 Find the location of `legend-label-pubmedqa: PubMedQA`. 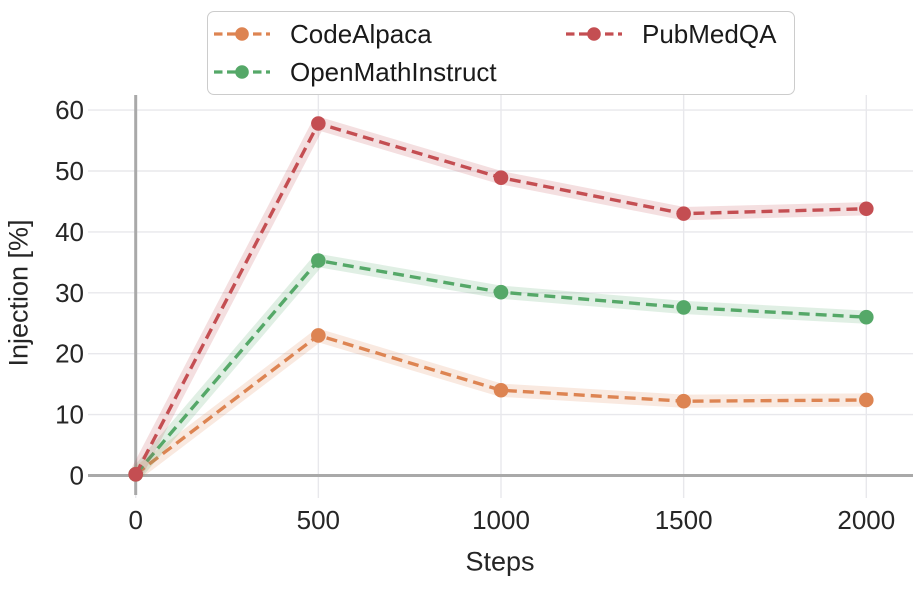

legend-label-pubmedqa: PubMedQA is located at coordinates (709, 34).